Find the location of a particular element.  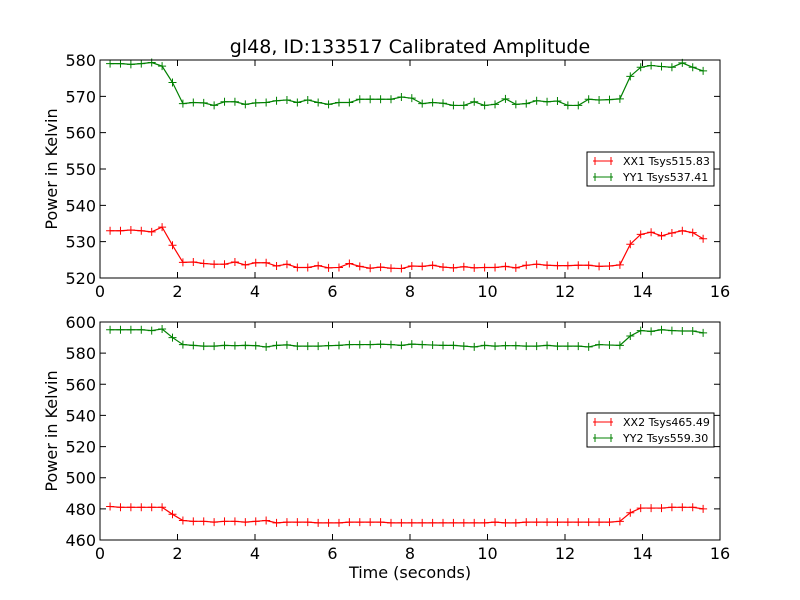

legend-box is located at coordinates (650, 430).